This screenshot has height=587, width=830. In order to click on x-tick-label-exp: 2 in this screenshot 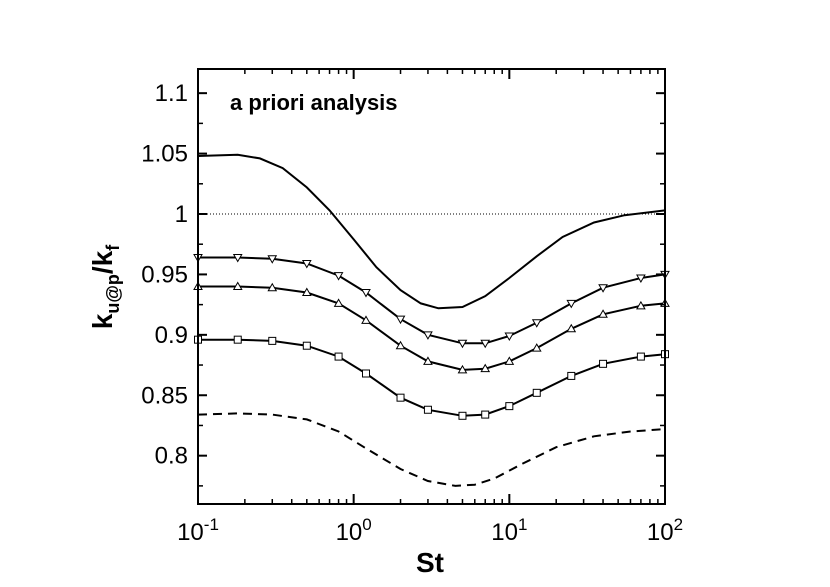, I will do `click(678, 524)`.